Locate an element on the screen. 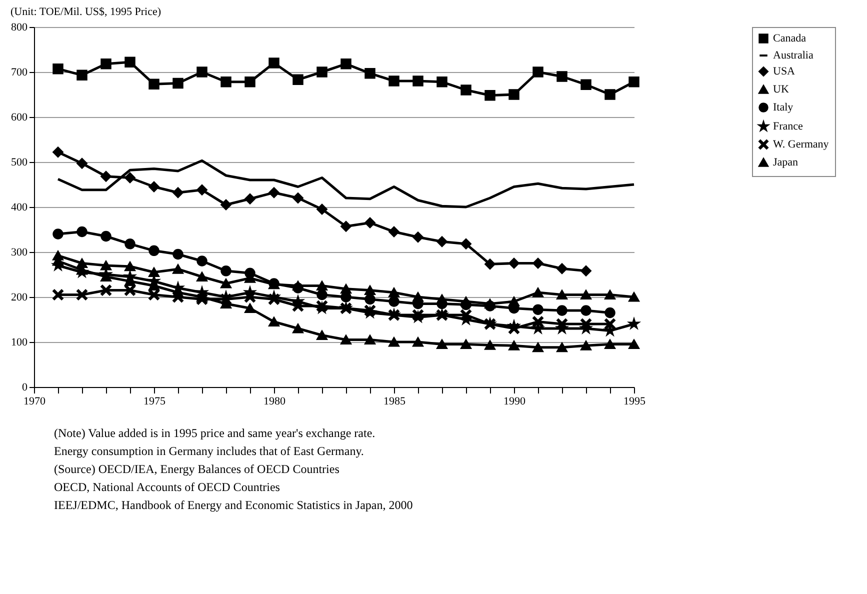 This screenshot has height=594, width=867. y-tick-label: 700 is located at coordinates (19, 72).